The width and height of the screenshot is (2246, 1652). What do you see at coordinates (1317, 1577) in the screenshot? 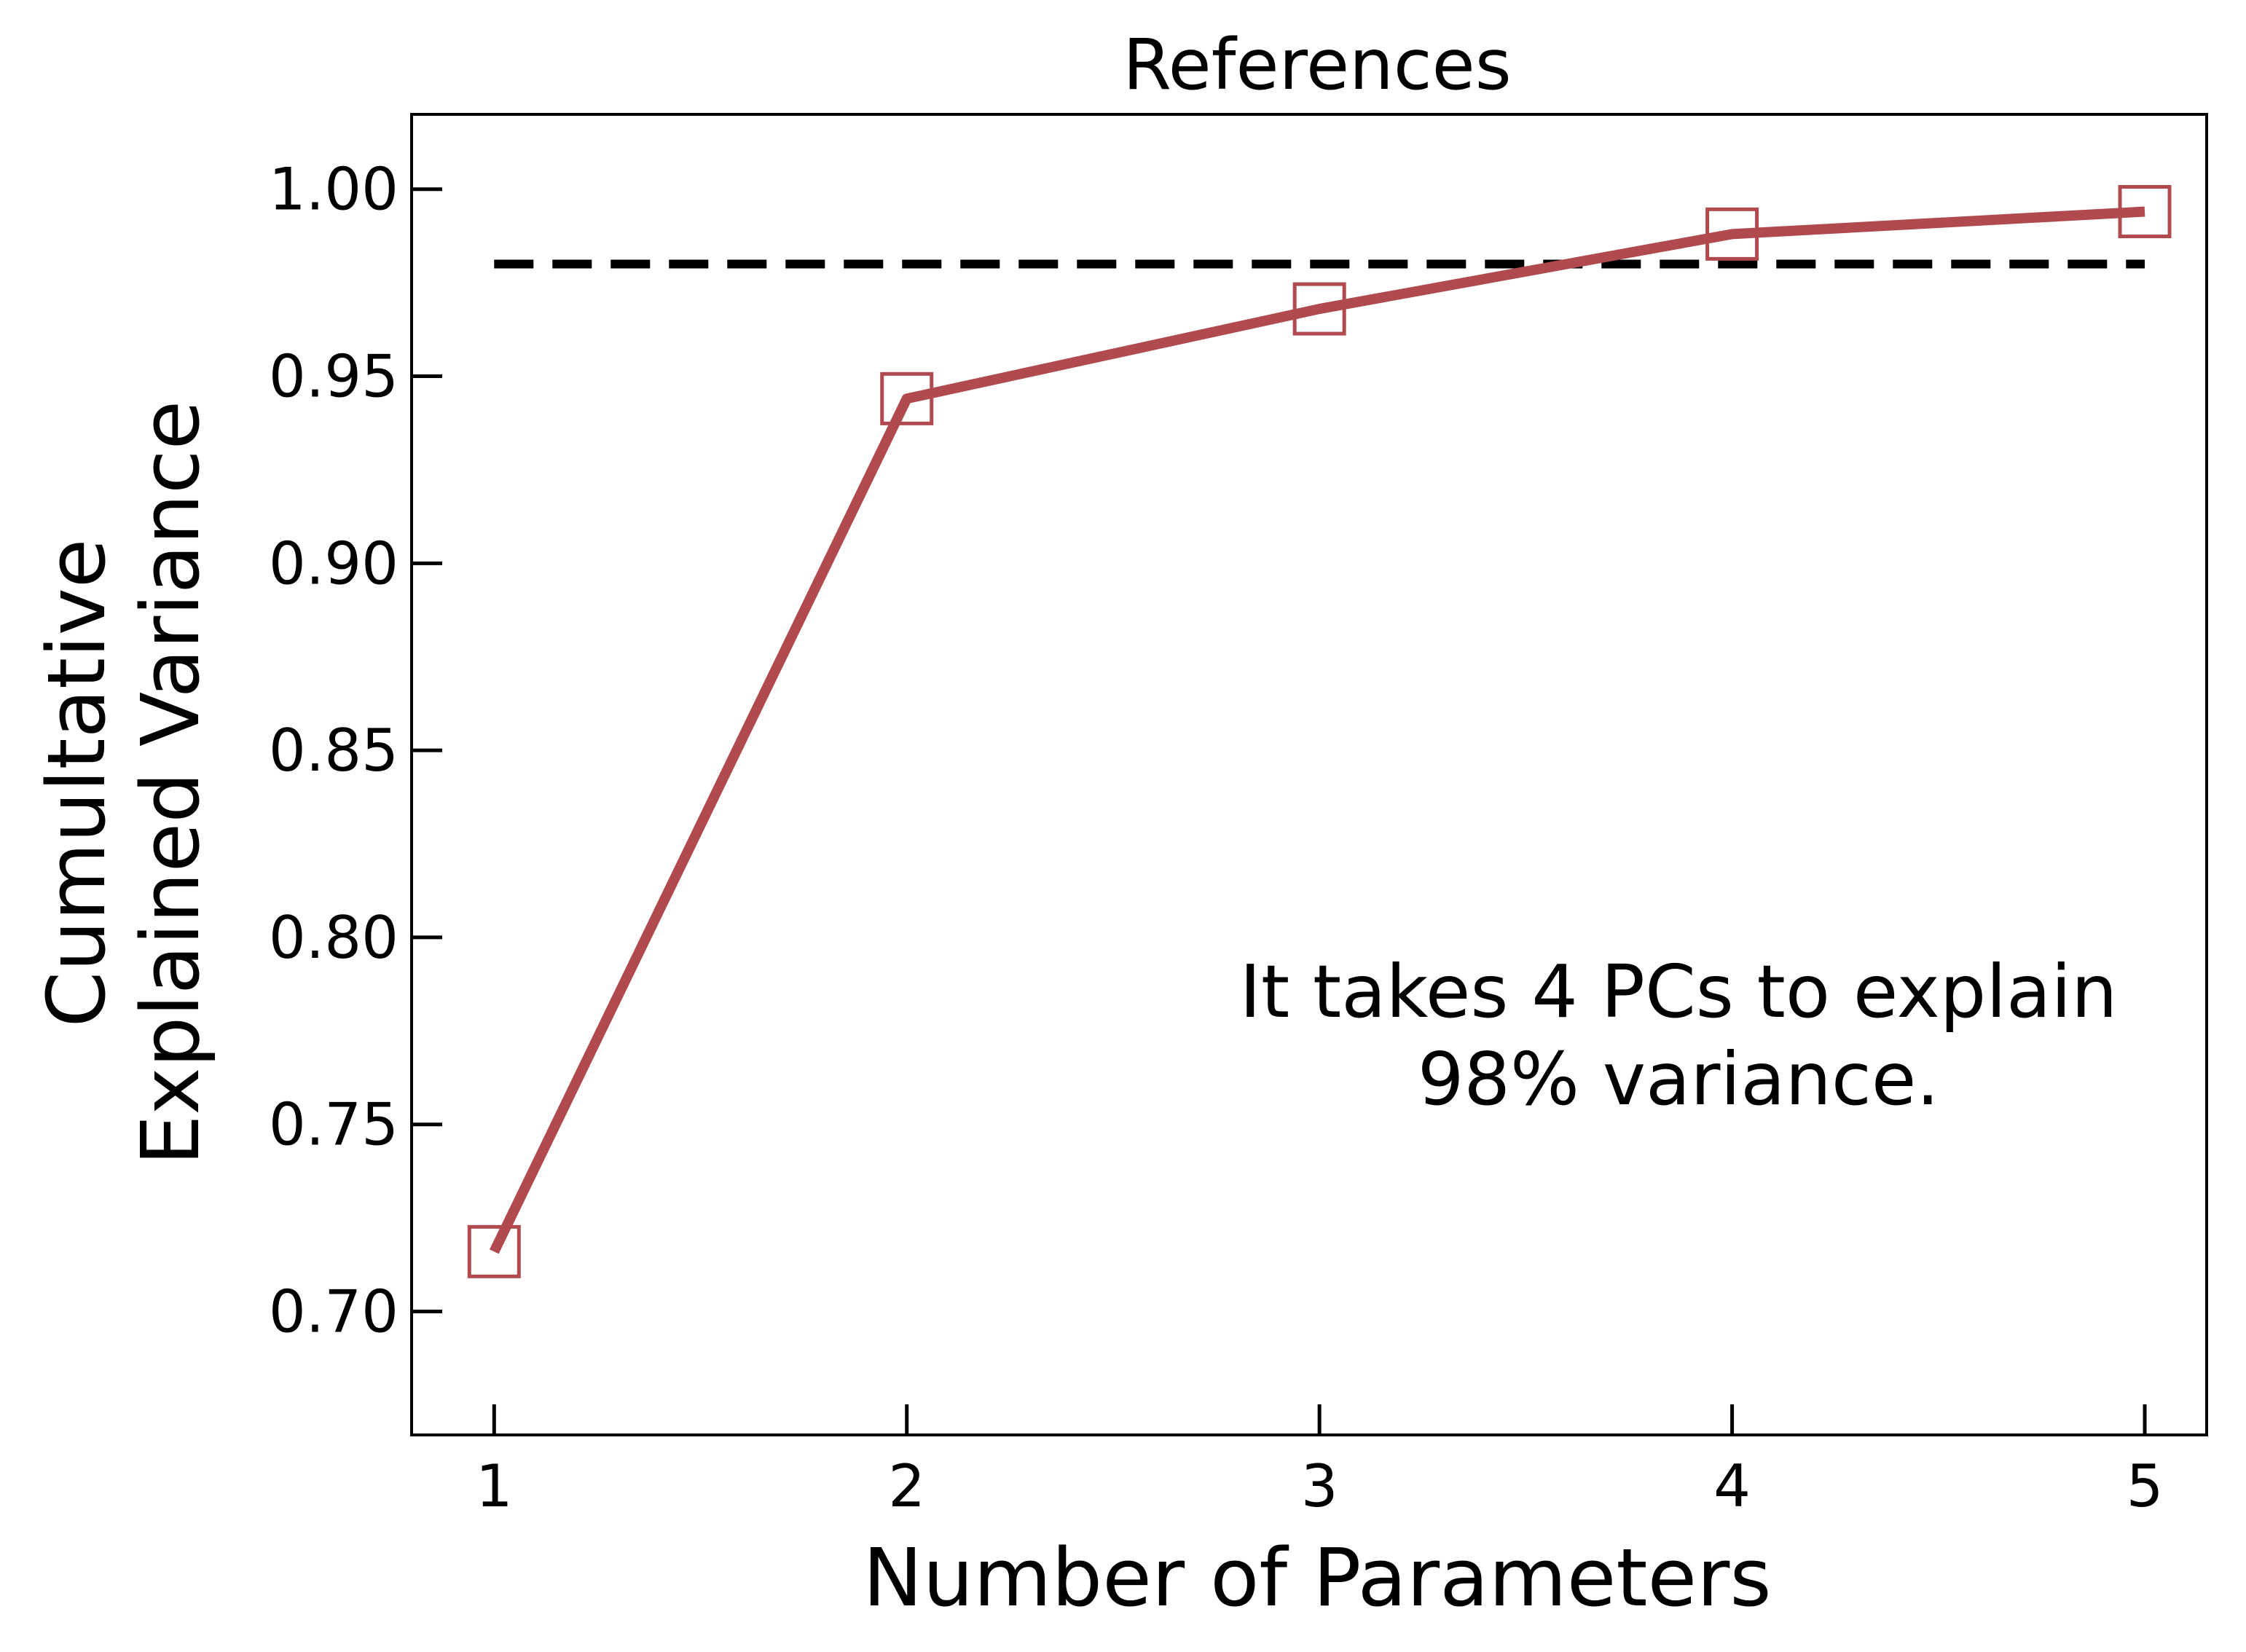
I see `x-axis-title: Number of Parameters` at bounding box center [1317, 1577].